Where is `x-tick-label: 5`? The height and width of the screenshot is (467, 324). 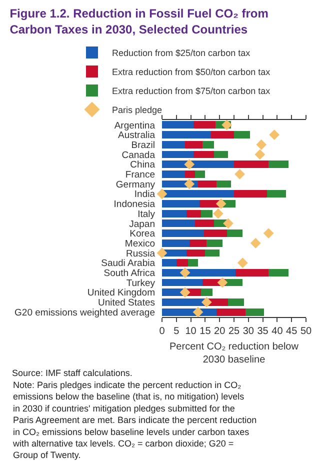
x-tick-label: 5 is located at coordinates (177, 331).